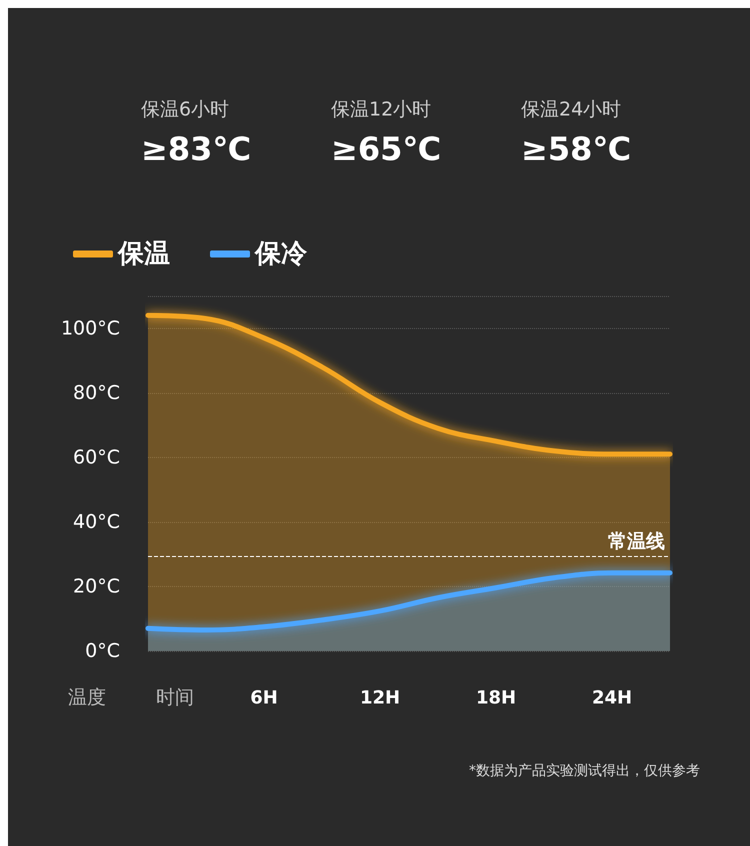  I want to click on y-tick-label: 20°C, so click(96, 586).